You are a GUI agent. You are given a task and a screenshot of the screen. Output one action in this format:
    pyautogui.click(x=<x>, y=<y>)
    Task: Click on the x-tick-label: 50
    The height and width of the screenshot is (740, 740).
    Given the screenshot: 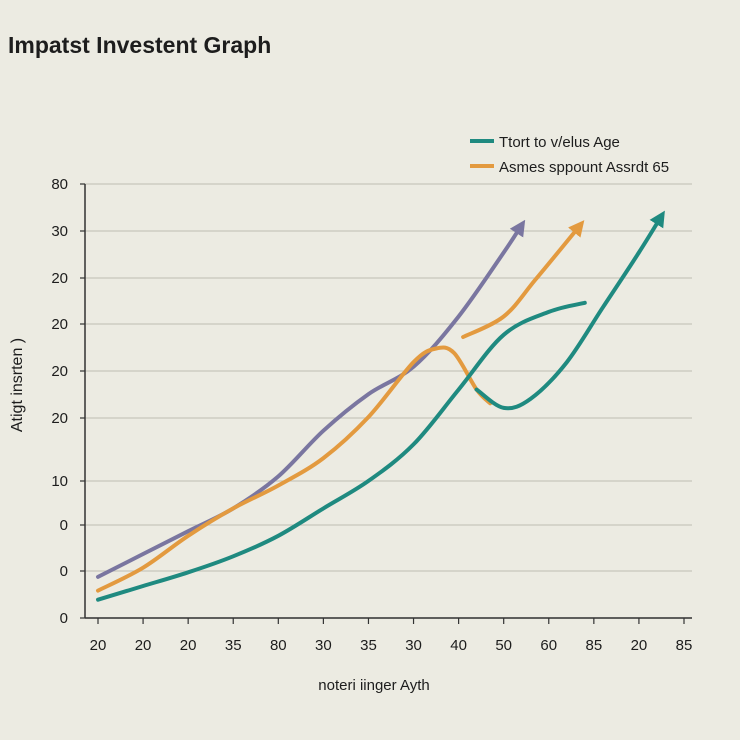 What is the action you would take?
    pyautogui.click(x=503, y=645)
    